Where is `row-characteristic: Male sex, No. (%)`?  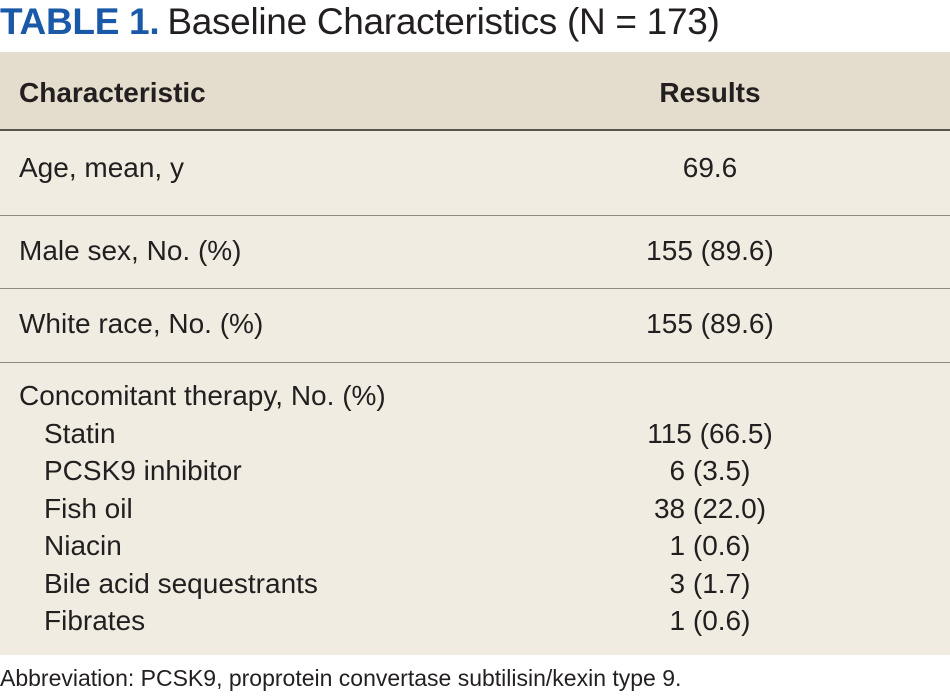 row-characteristic: Male sex, No. (%) is located at coordinates (130, 250).